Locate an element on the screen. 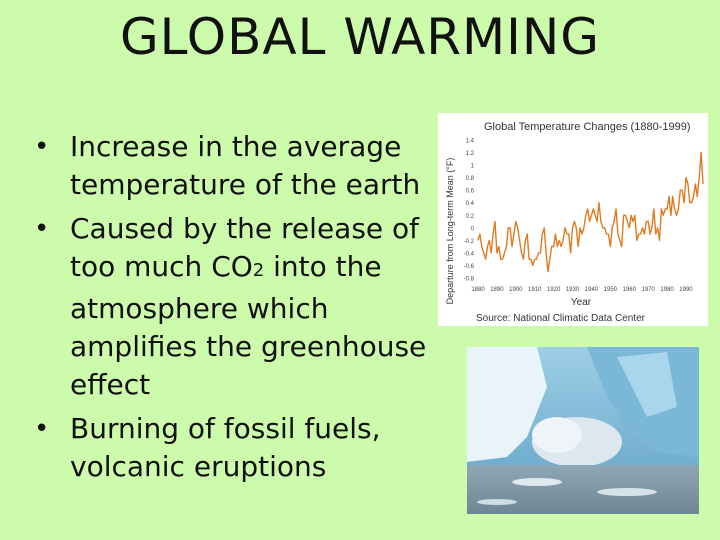 Image resolution: width=720 pixels, height=540 pixels. chart-source: Source: National Climatic Data Center is located at coordinates (561, 318).